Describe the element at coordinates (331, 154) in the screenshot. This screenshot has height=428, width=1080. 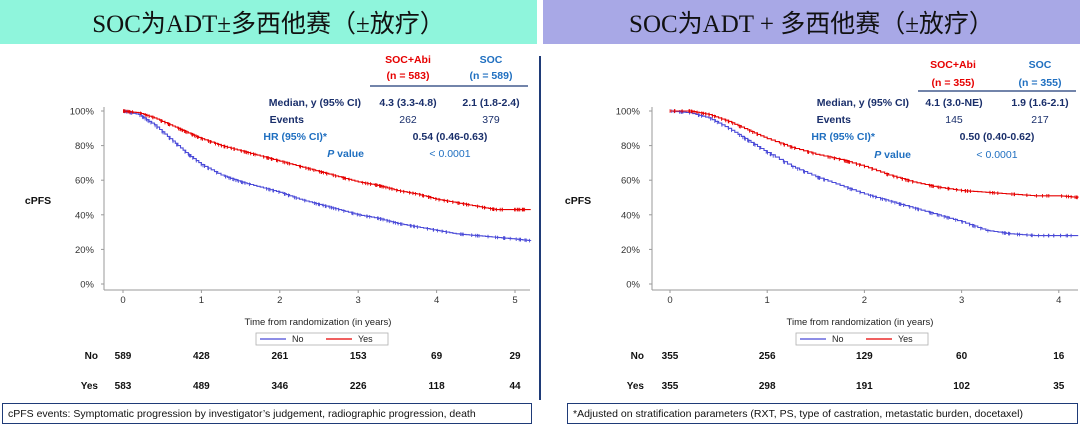
I see `left-p-italic: P` at that location.